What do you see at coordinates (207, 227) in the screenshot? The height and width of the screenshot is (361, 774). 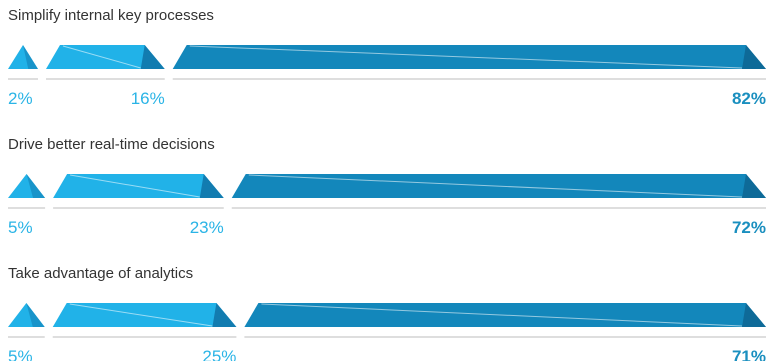 I see `value-label: 23%` at bounding box center [207, 227].